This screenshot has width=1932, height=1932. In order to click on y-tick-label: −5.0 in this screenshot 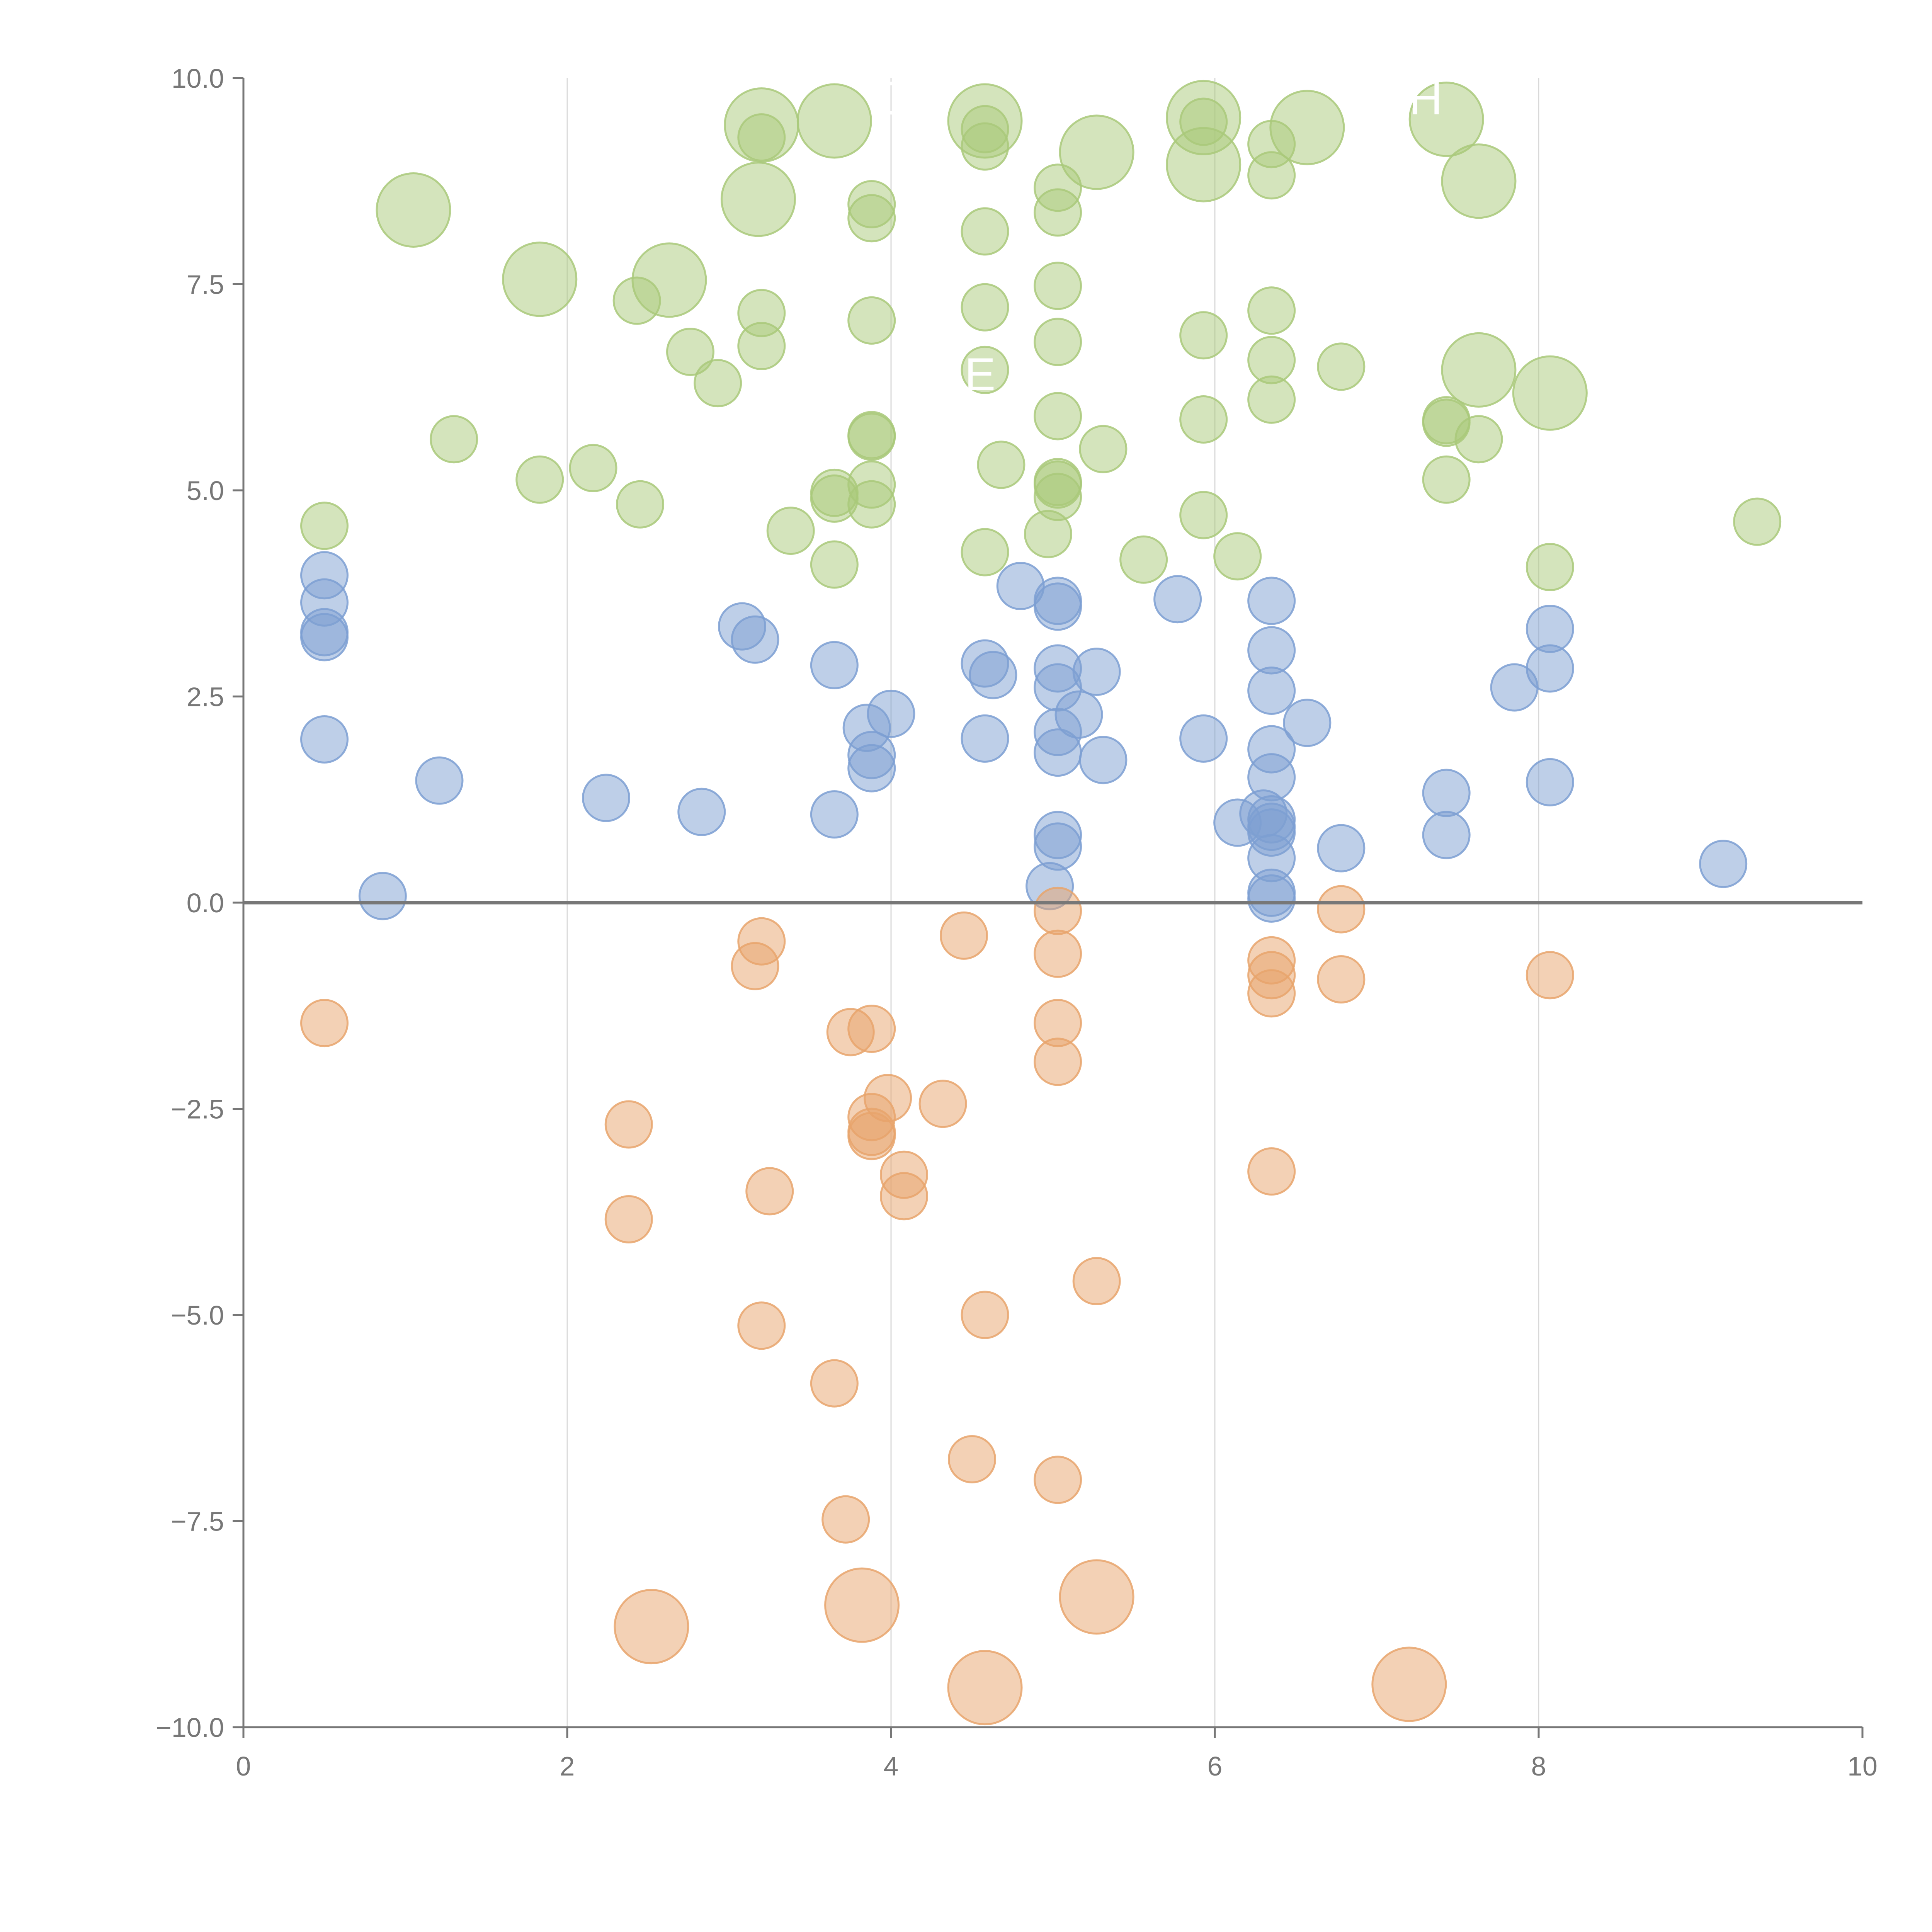, I will do `click(198, 1315)`.